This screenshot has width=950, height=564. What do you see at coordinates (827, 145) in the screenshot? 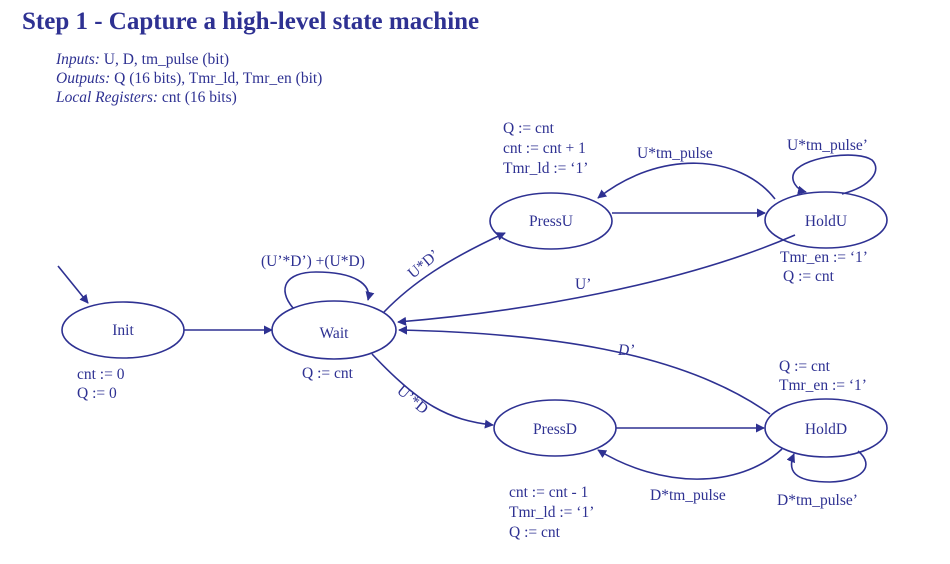
I see `holdu-self-condition: U*tm_pulse’` at bounding box center [827, 145].